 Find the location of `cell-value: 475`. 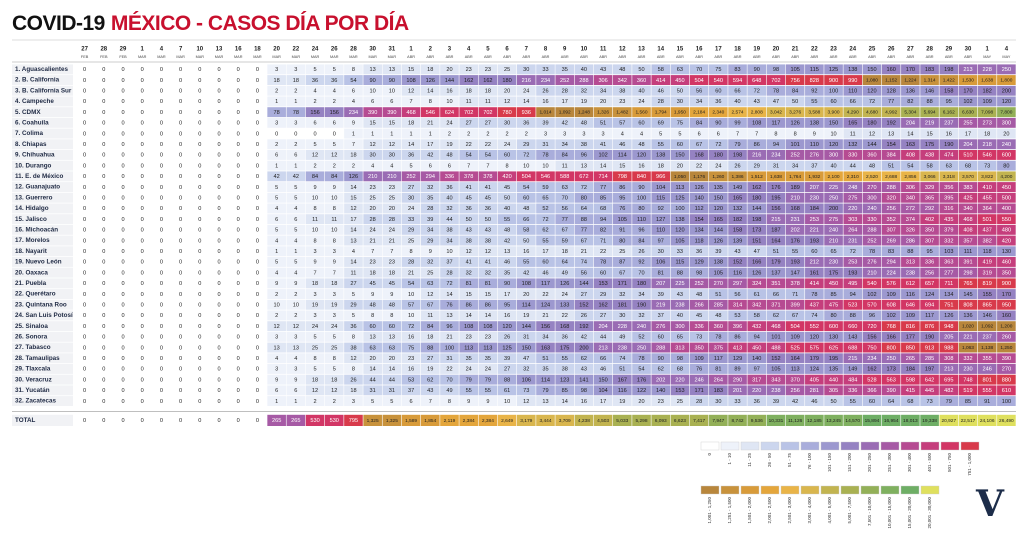

cell-value: 475 is located at coordinates (833, 306).